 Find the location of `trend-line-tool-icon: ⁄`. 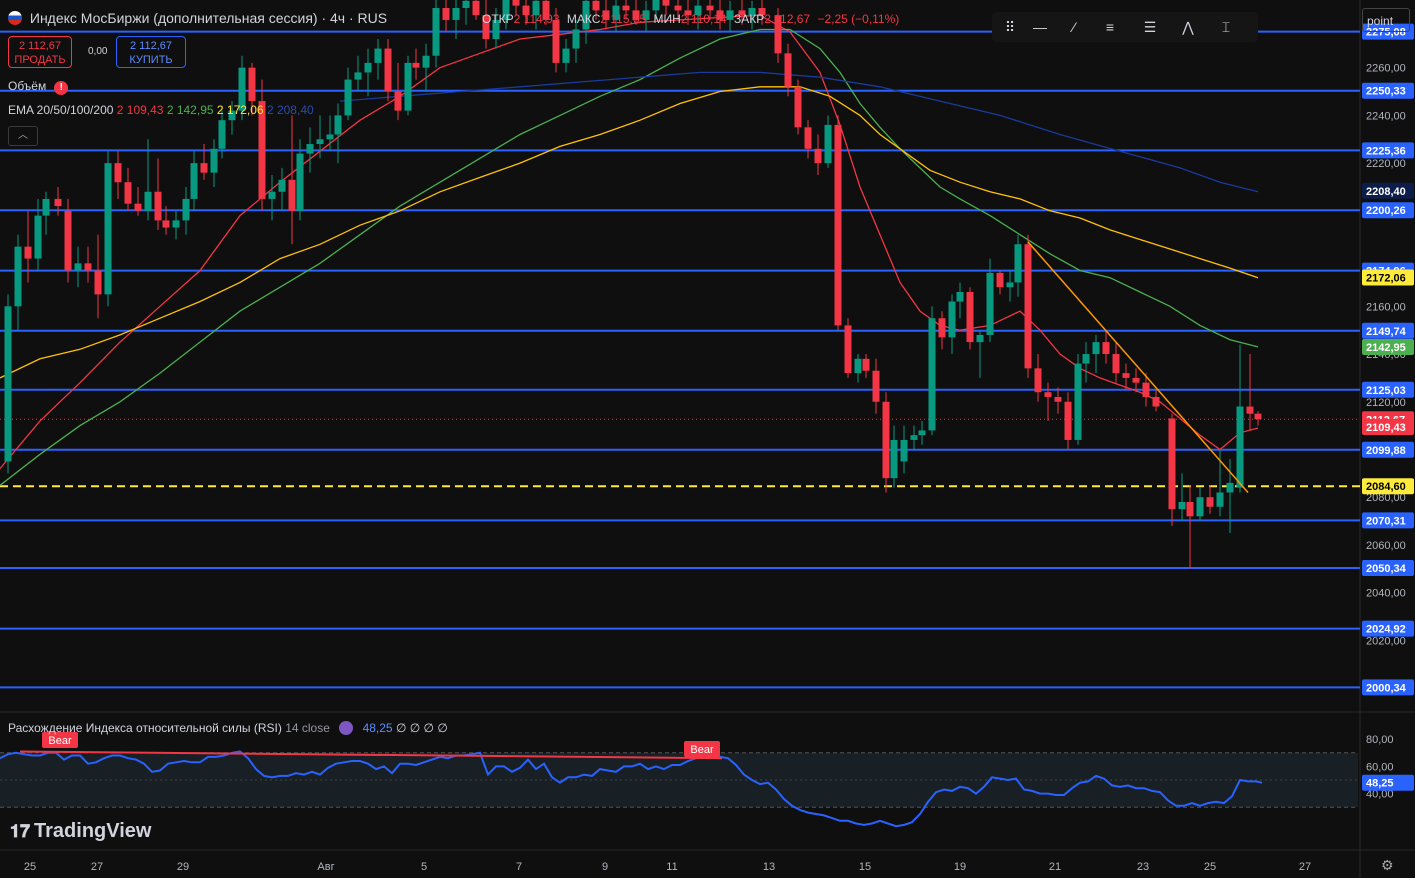

trend-line-tool-icon: ⁄ is located at coordinates (1074, 27).